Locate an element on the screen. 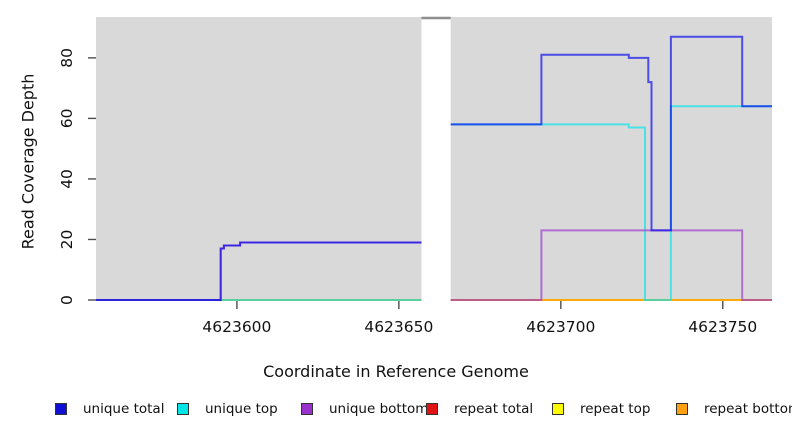  legend-item-repeat-top: repeat top is located at coordinates (601, 409).